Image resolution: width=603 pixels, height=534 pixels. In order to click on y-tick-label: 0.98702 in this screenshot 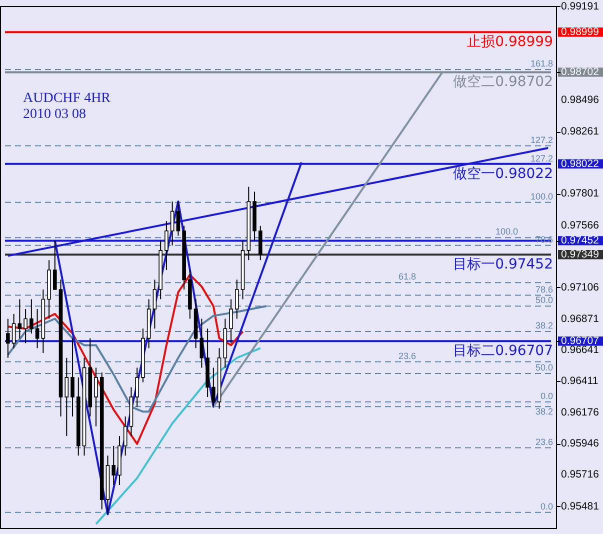, I will do `click(580, 72)`.